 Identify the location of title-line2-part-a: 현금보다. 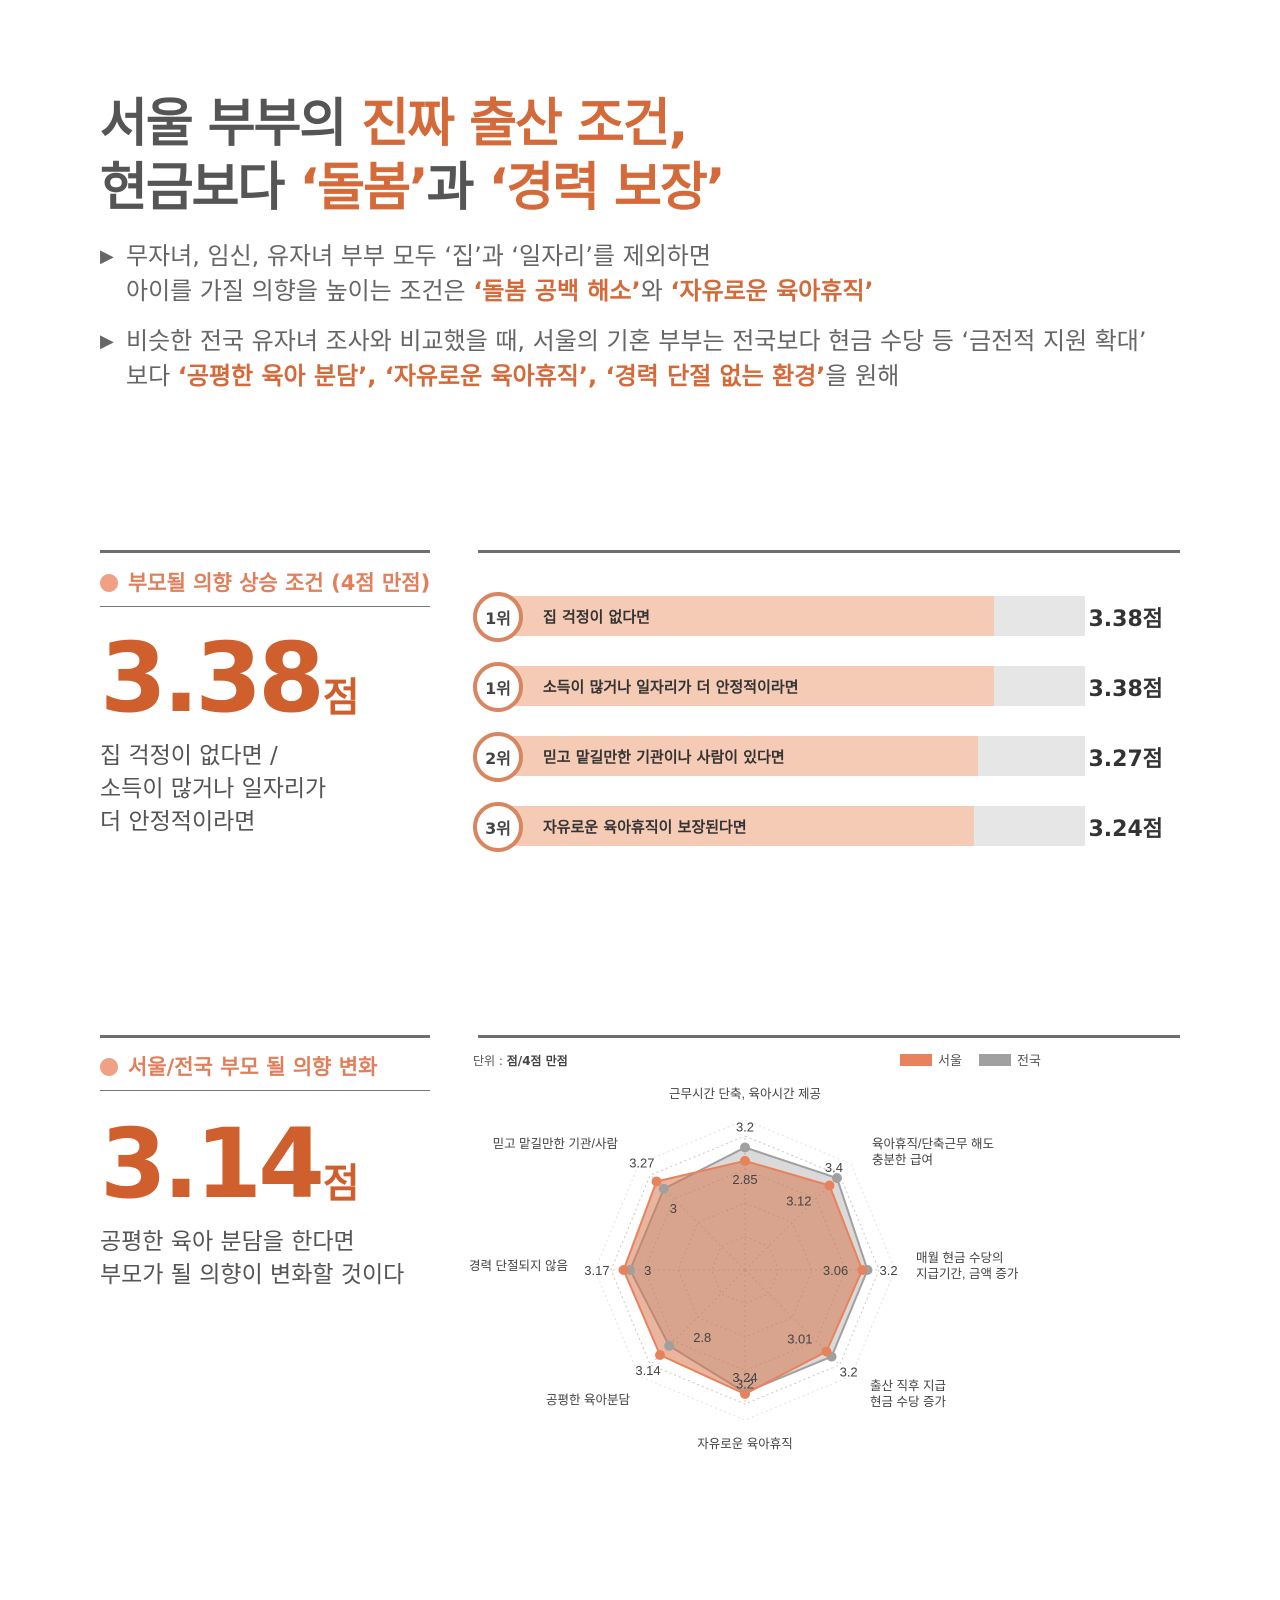
(200, 188).